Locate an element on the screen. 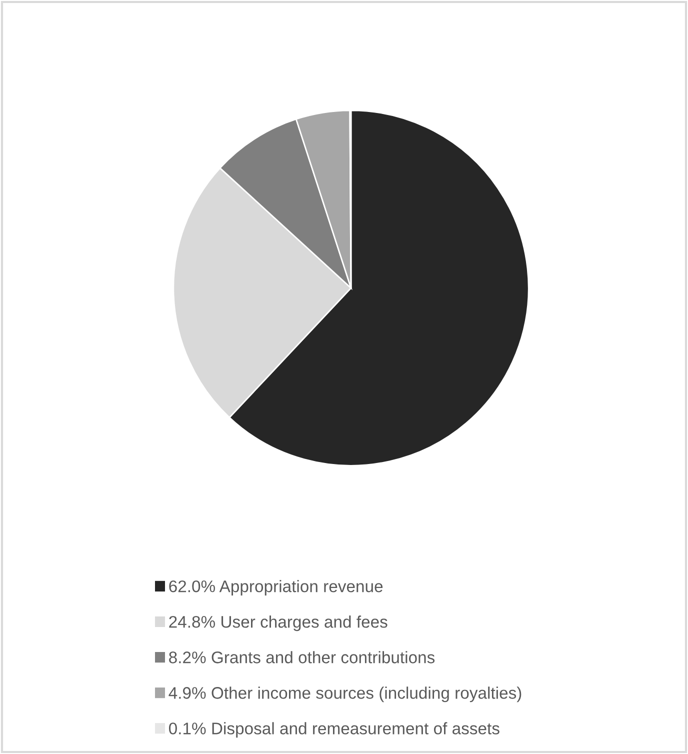  legend-label: 4.9% Other income sources (including royalties) is located at coordinates (345, 694).